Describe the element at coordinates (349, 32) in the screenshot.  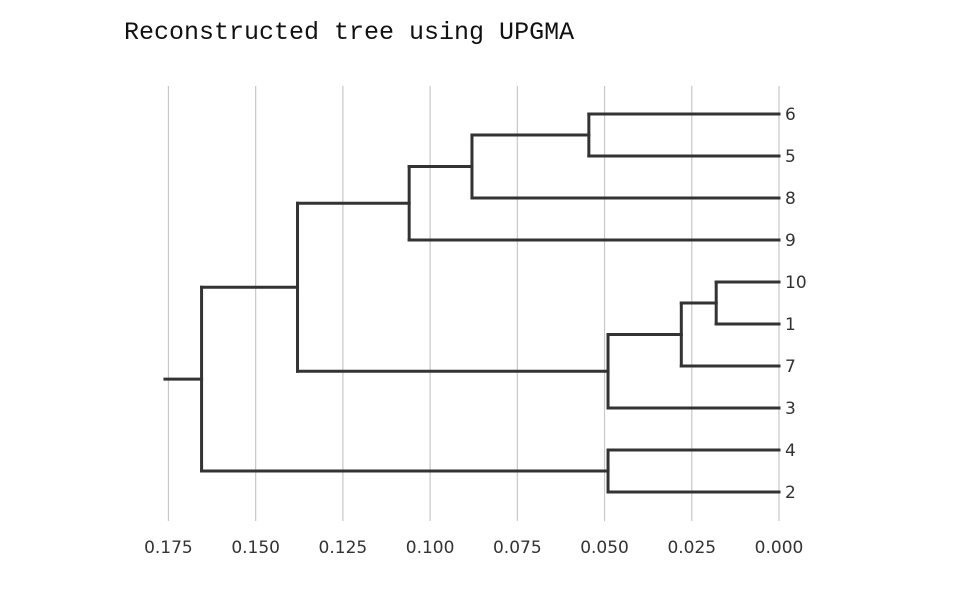
I see `chart-title: Reconstructed tree using UPGMA` at that location.